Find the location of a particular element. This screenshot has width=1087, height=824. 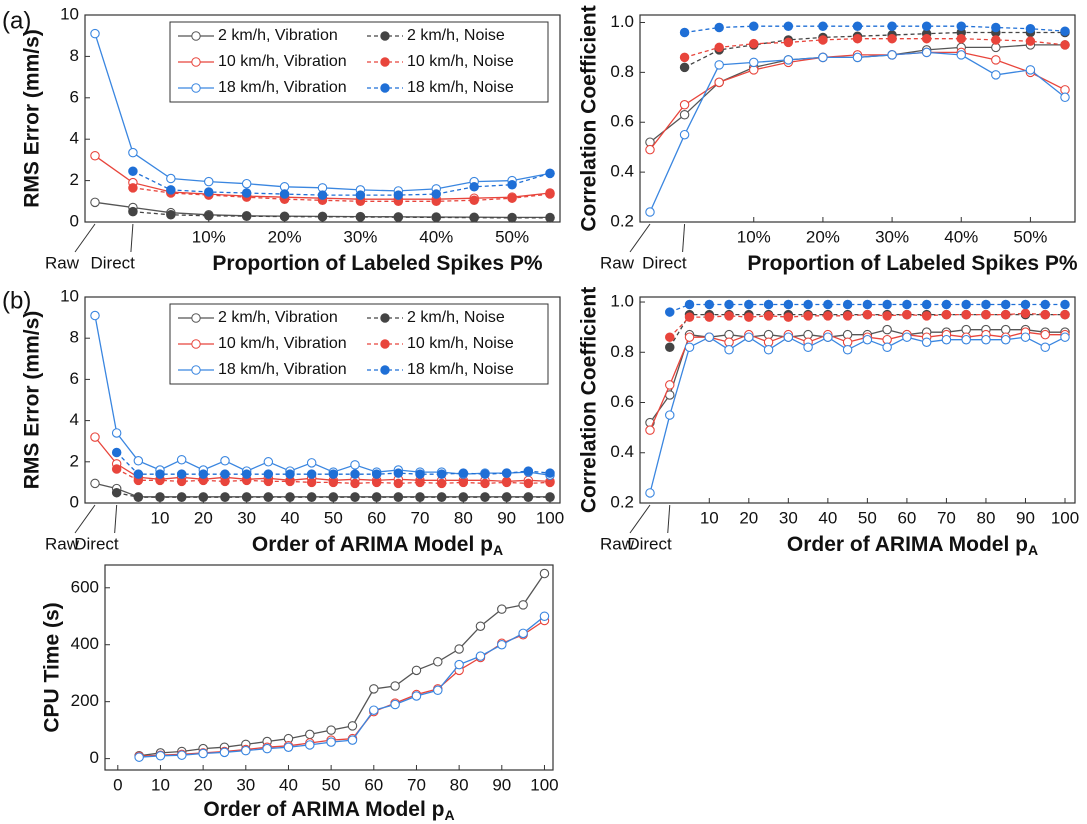

series-line is located at coordinates (867, 330).